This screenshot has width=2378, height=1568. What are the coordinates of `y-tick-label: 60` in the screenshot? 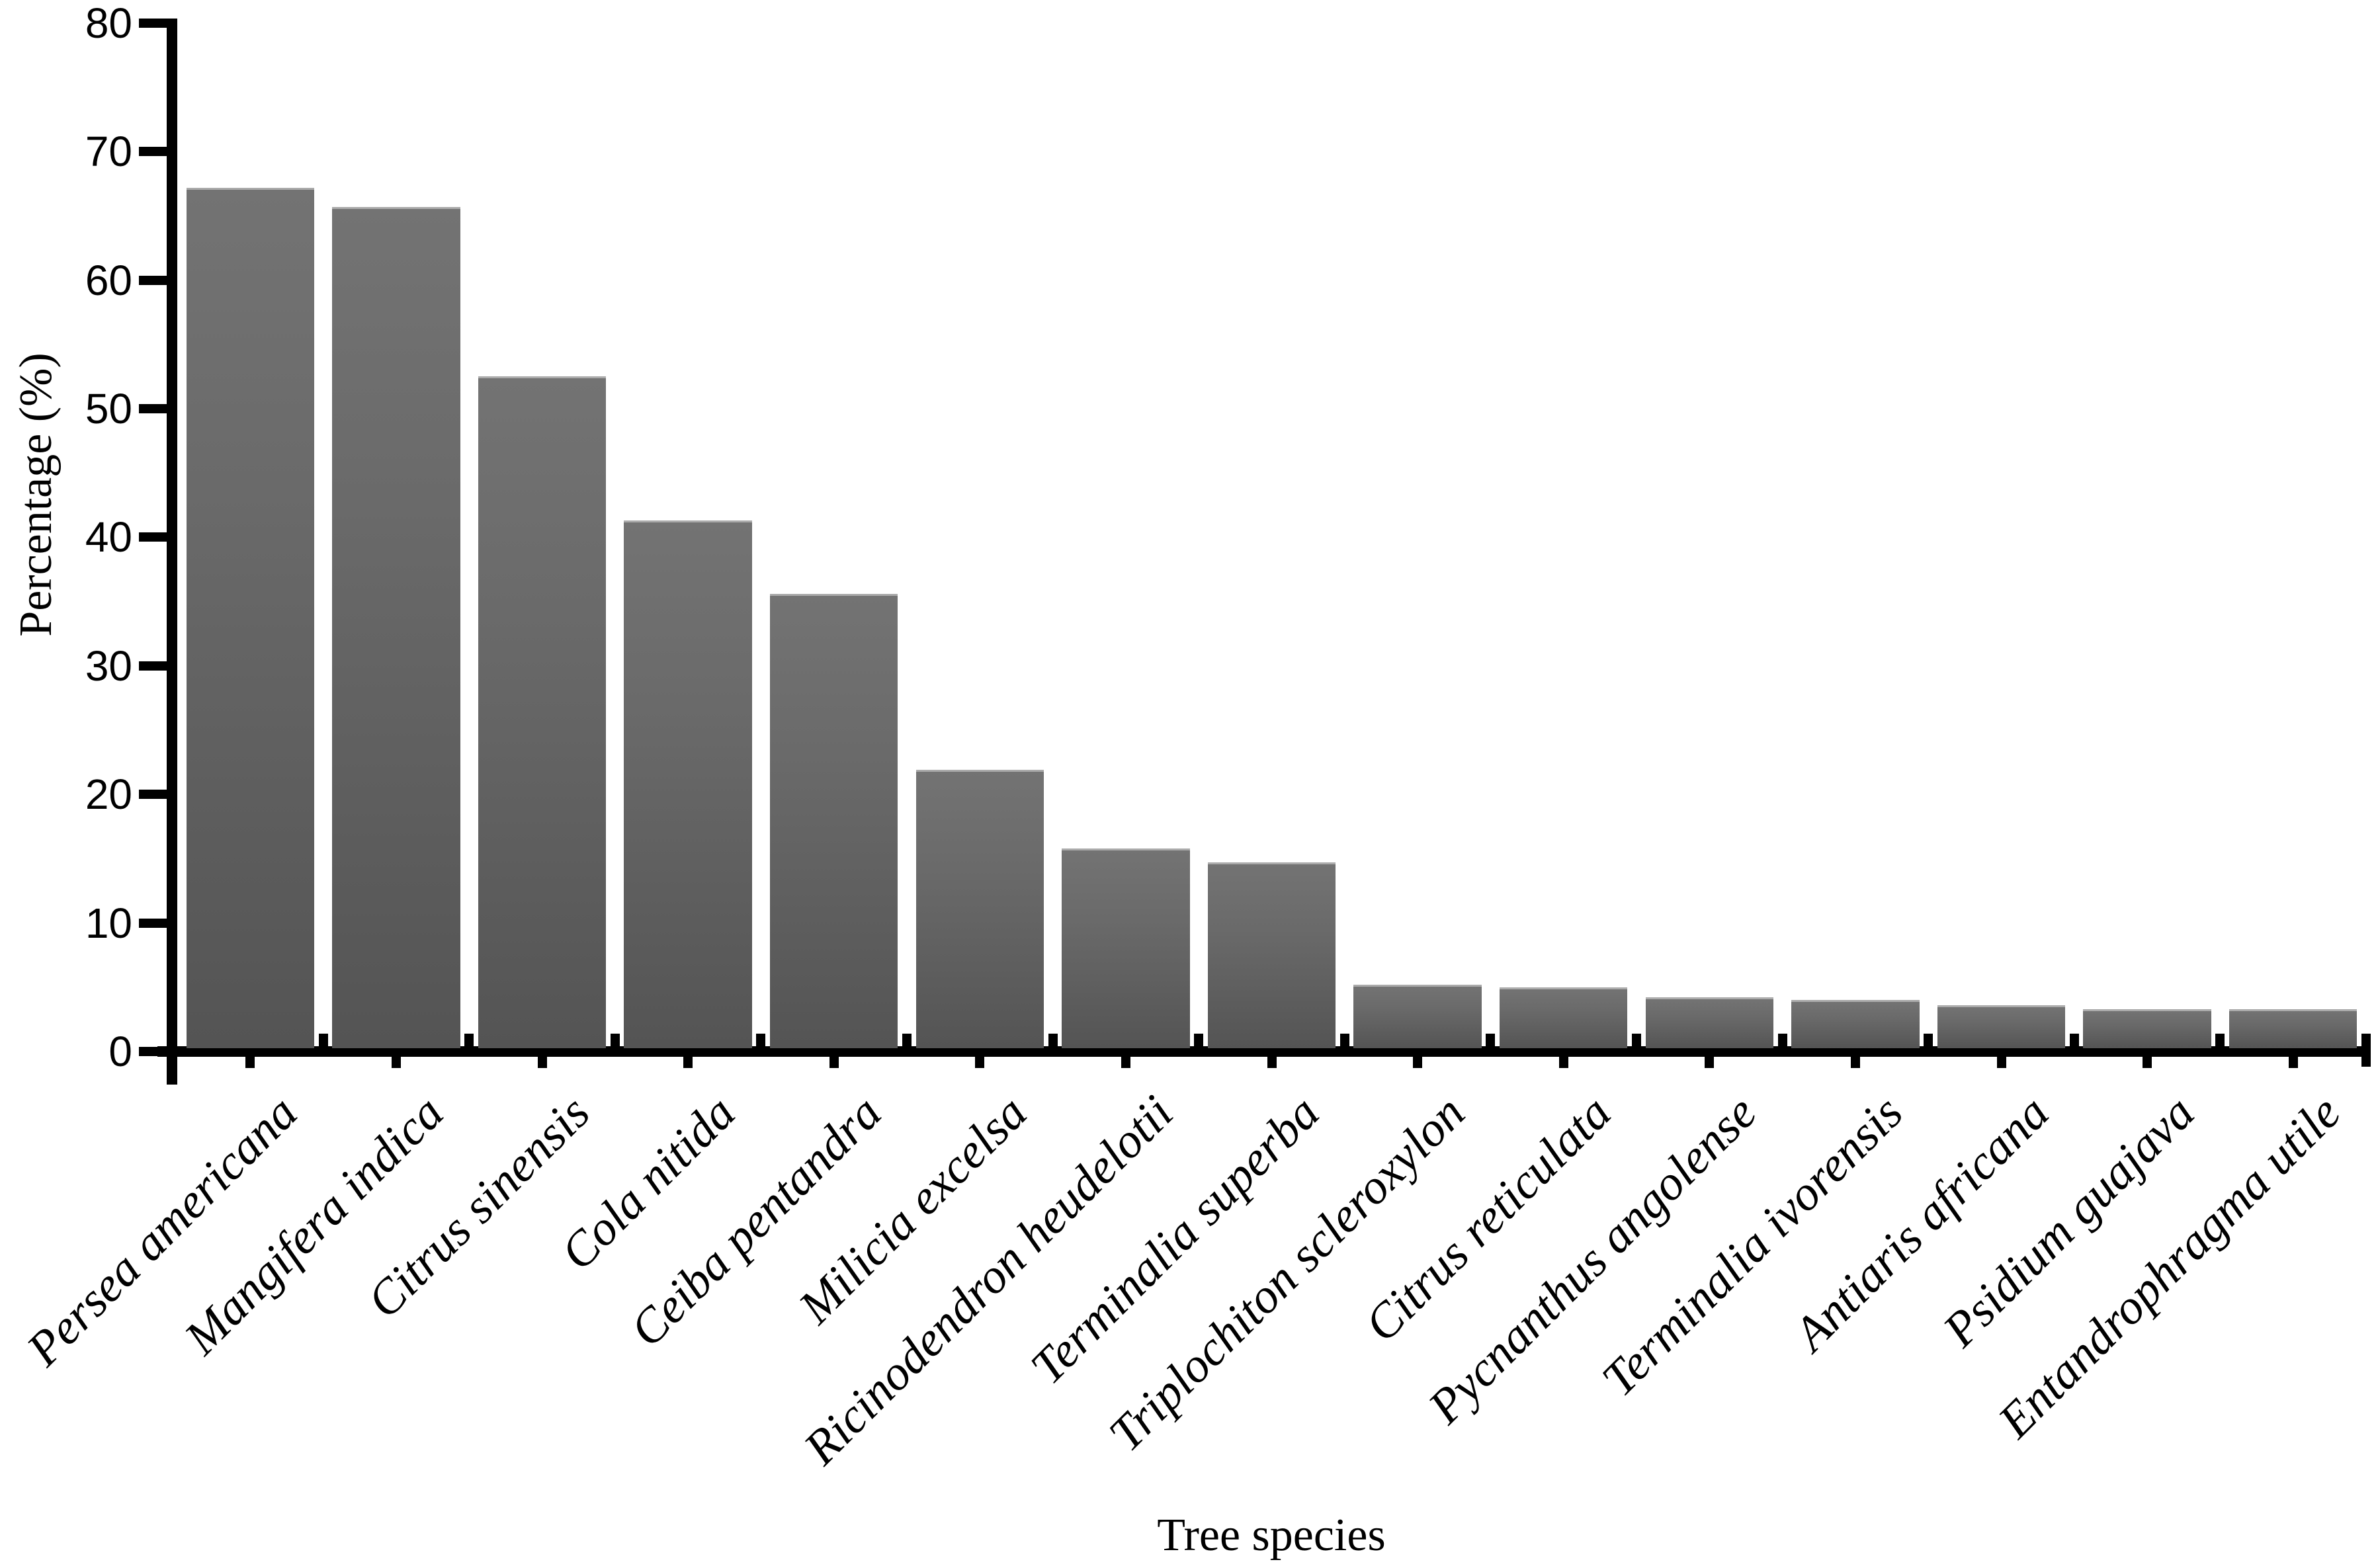 It's located at (108, 280).